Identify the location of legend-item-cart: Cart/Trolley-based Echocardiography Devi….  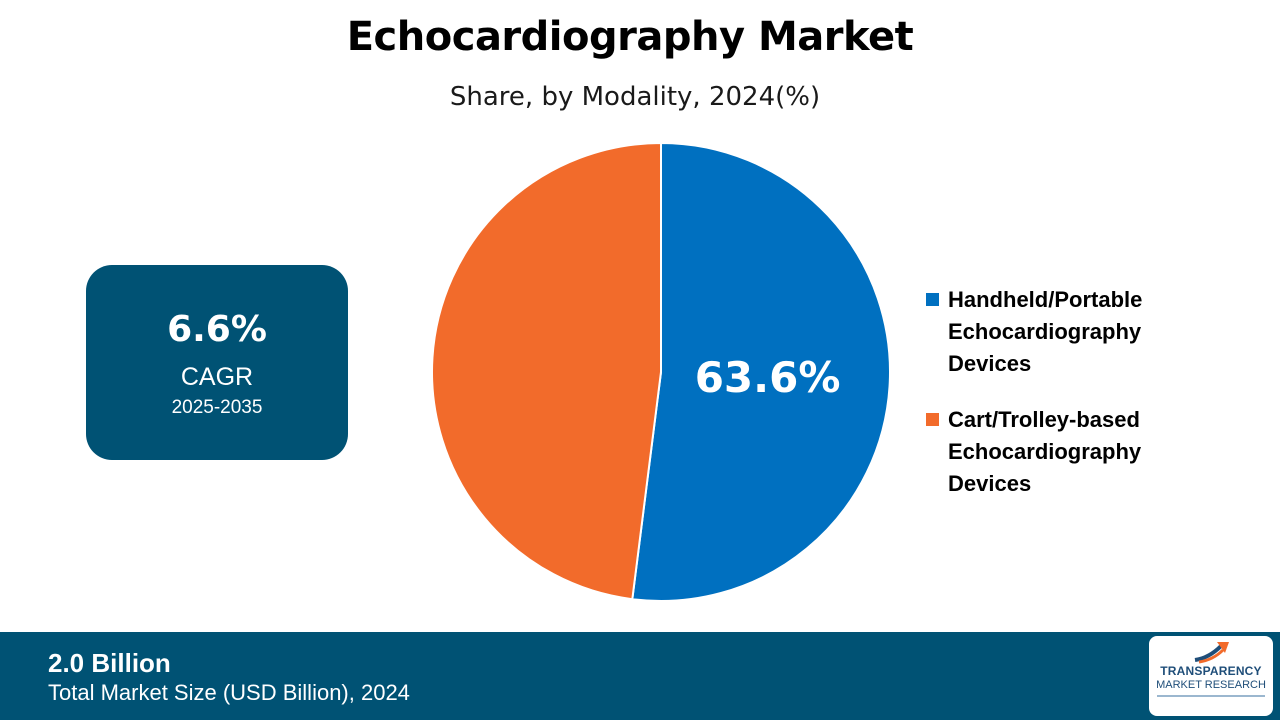
(1096, 452).